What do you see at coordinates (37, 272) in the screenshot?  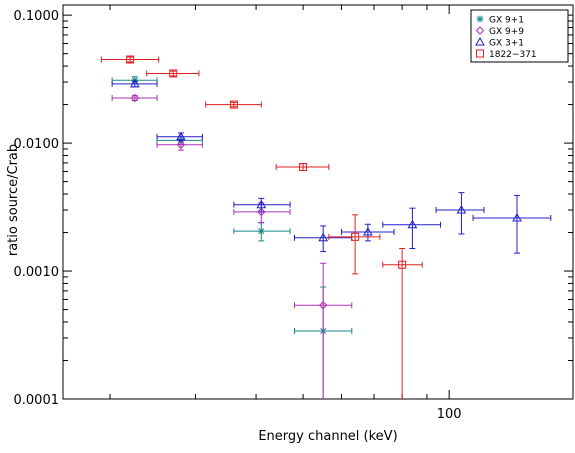 I see `y-tick-label: 0.0010` at bounding box center [37, 272].